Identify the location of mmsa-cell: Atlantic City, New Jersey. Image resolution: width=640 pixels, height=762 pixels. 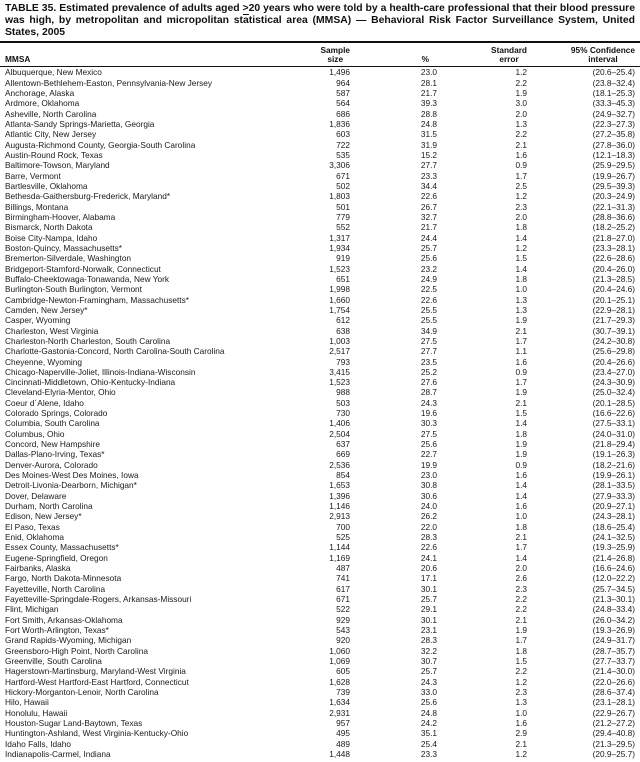
(51, 134).